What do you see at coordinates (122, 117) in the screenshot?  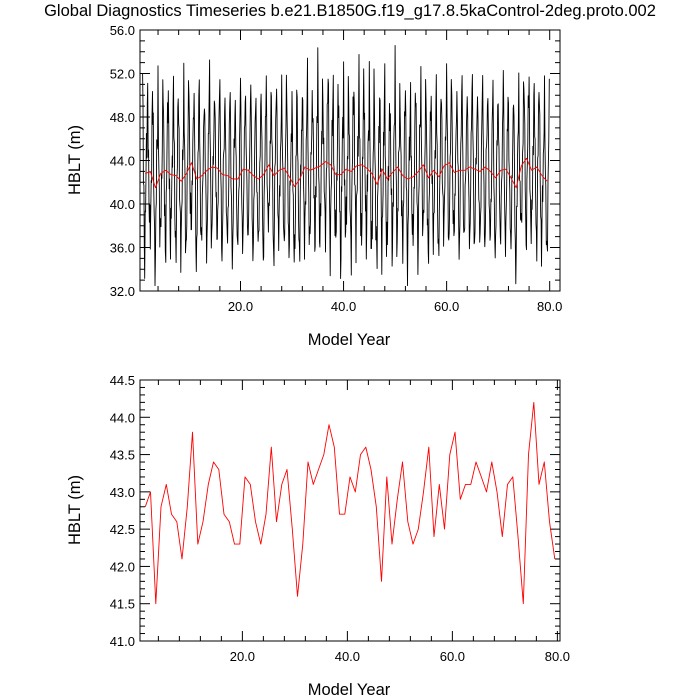 I see `y-tick-label: 48.0` at bounding box center [122, 117].